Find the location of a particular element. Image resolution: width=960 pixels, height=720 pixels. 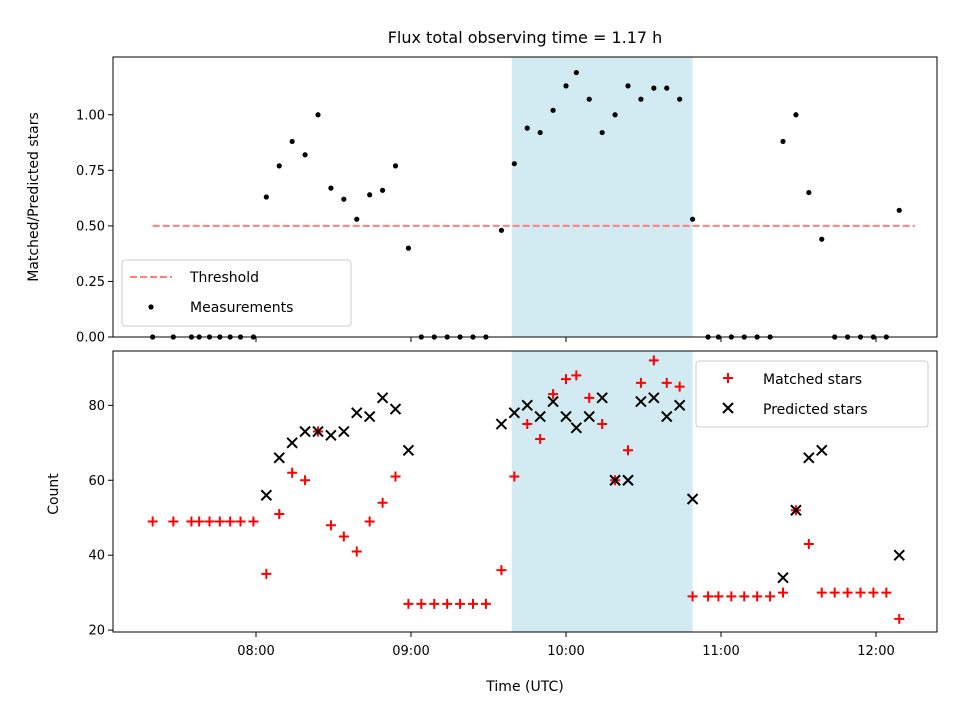

x-axis-label: Time (UTC) is located at coordinates (524, 687).